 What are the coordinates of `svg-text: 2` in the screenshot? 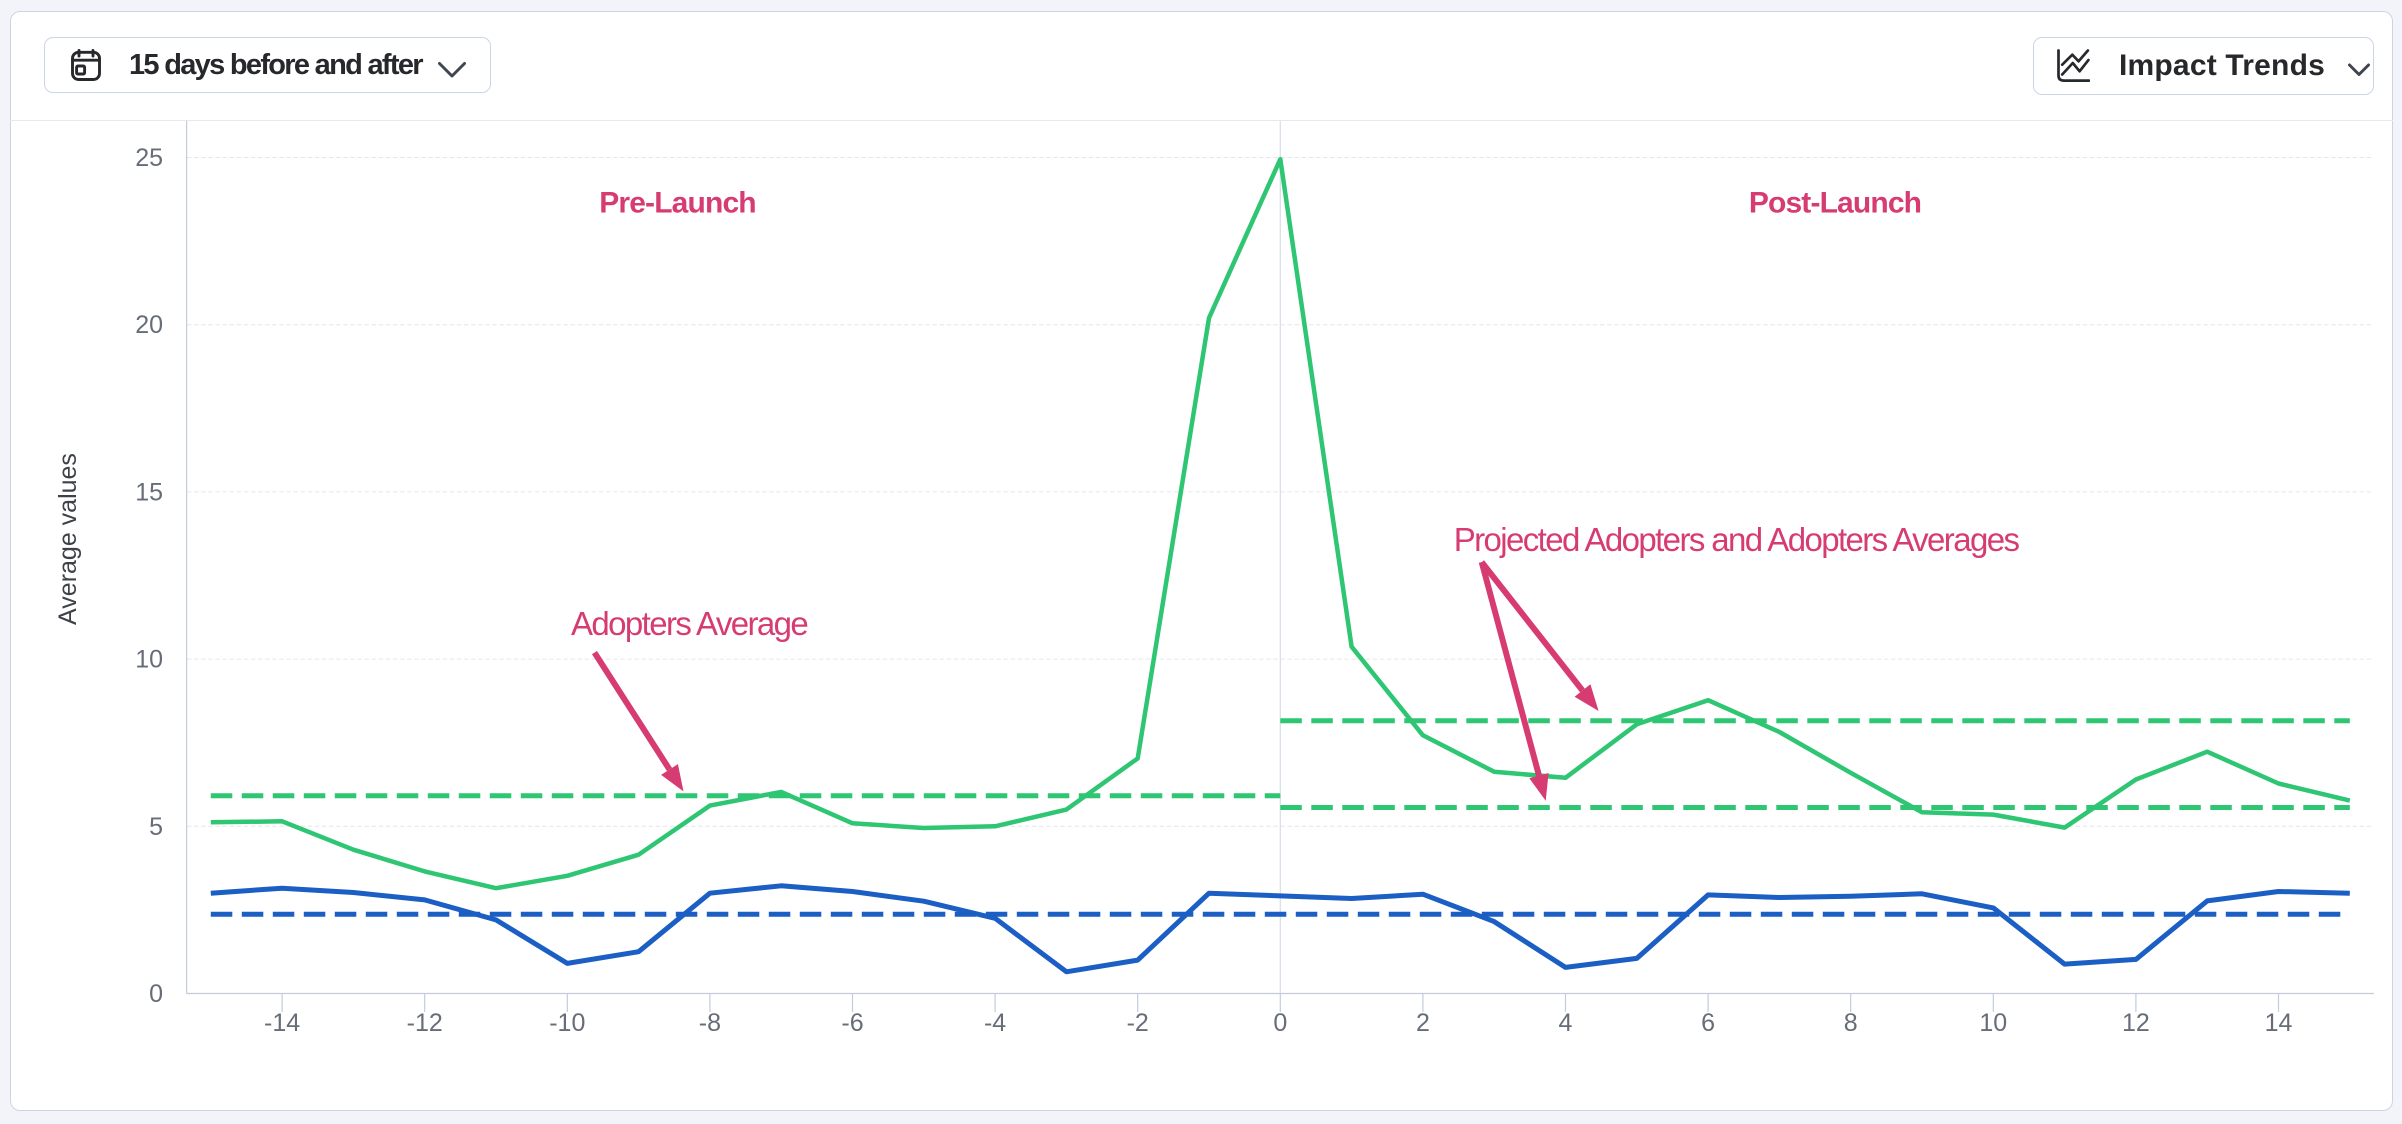 It's located at (1423, 1023).